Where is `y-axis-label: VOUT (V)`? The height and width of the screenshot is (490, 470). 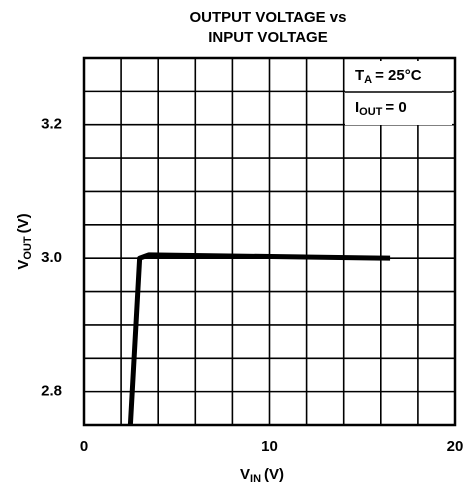
y-axis-label: VOUT (V) is located at coordinates (24, 241).